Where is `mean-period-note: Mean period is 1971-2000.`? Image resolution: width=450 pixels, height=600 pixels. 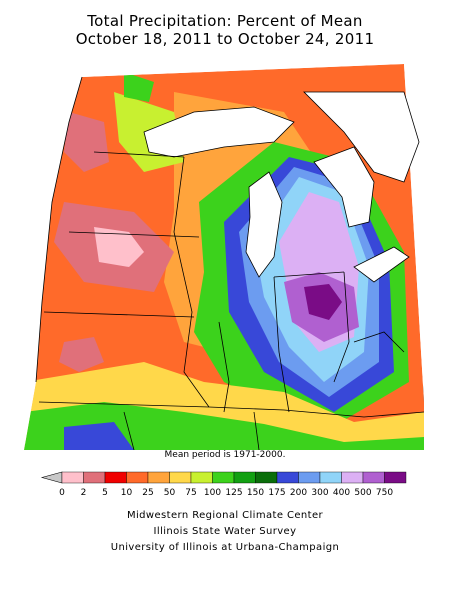
mean-period-note: Mean period is 1971-2000. is located at coordinates (225, 455).